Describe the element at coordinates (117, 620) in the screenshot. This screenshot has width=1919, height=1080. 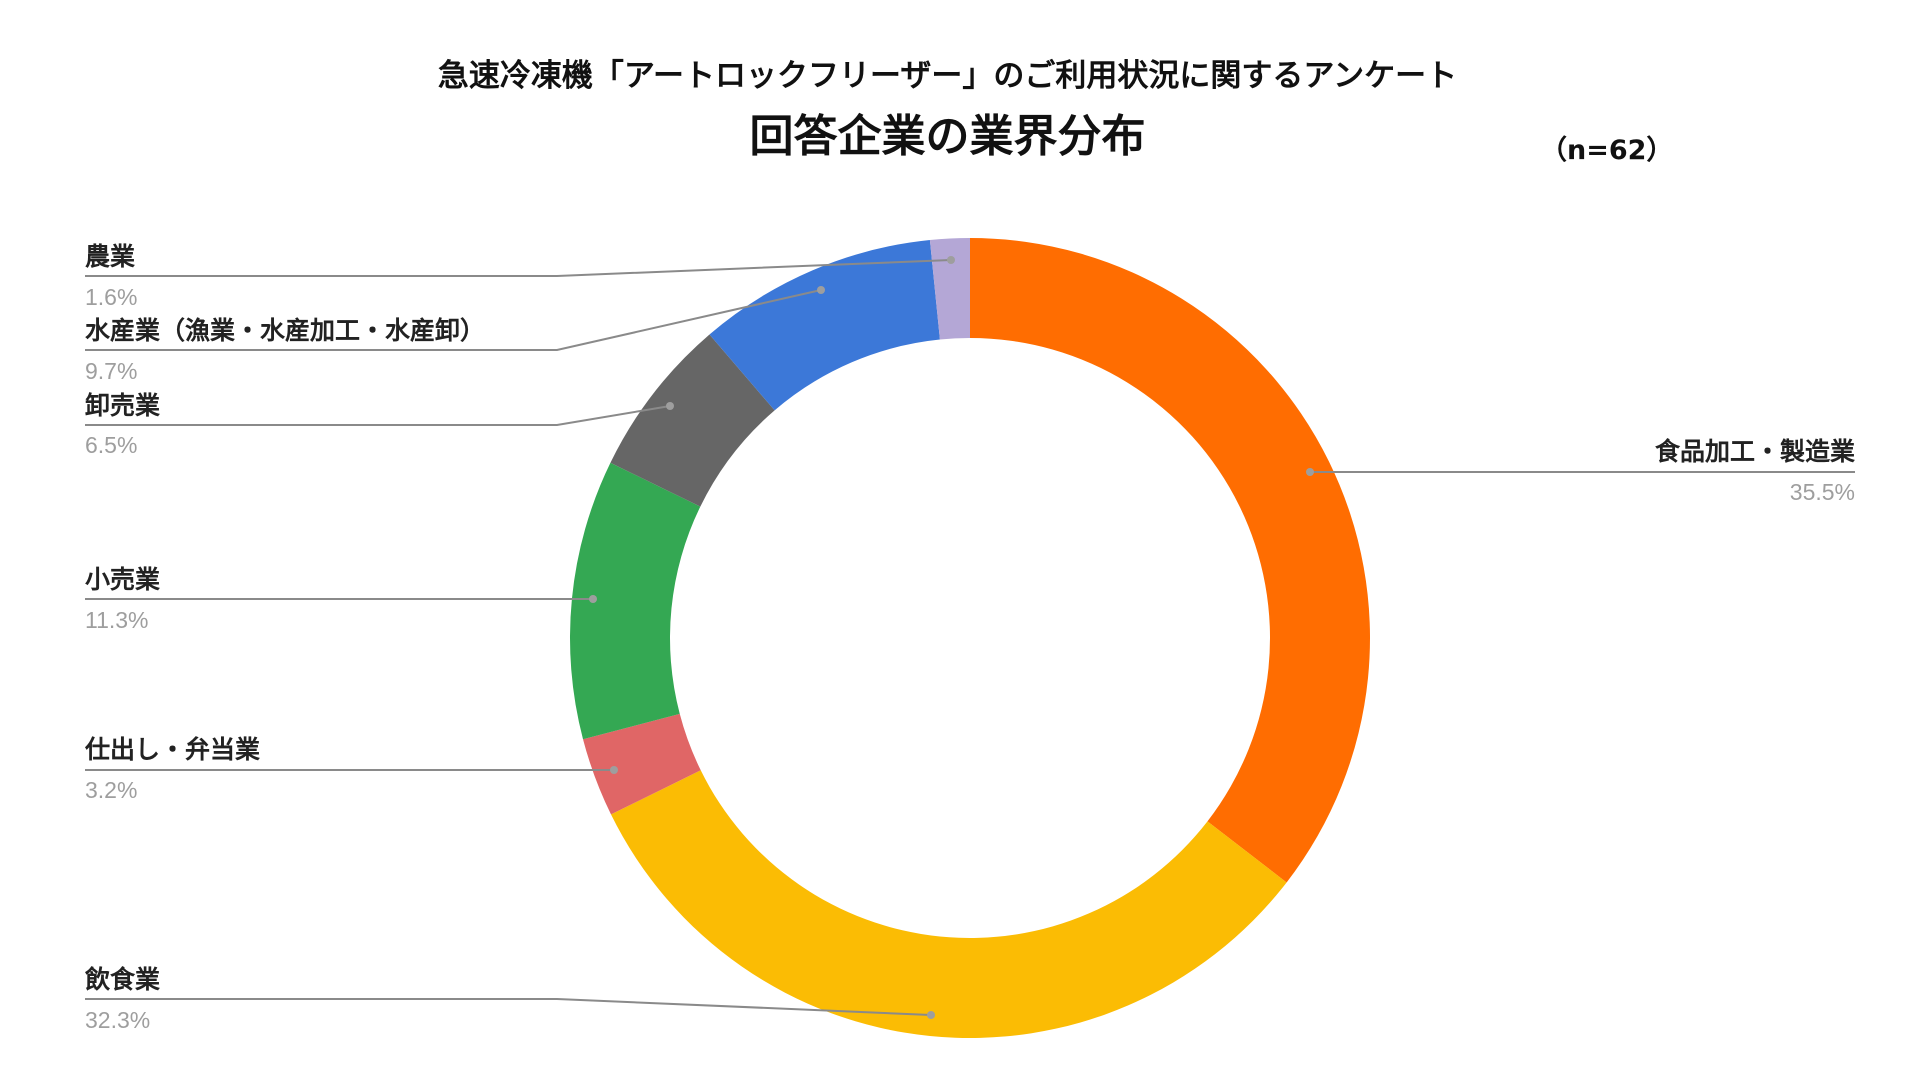
I see `slice-percent-label: 11.3%` at that location.